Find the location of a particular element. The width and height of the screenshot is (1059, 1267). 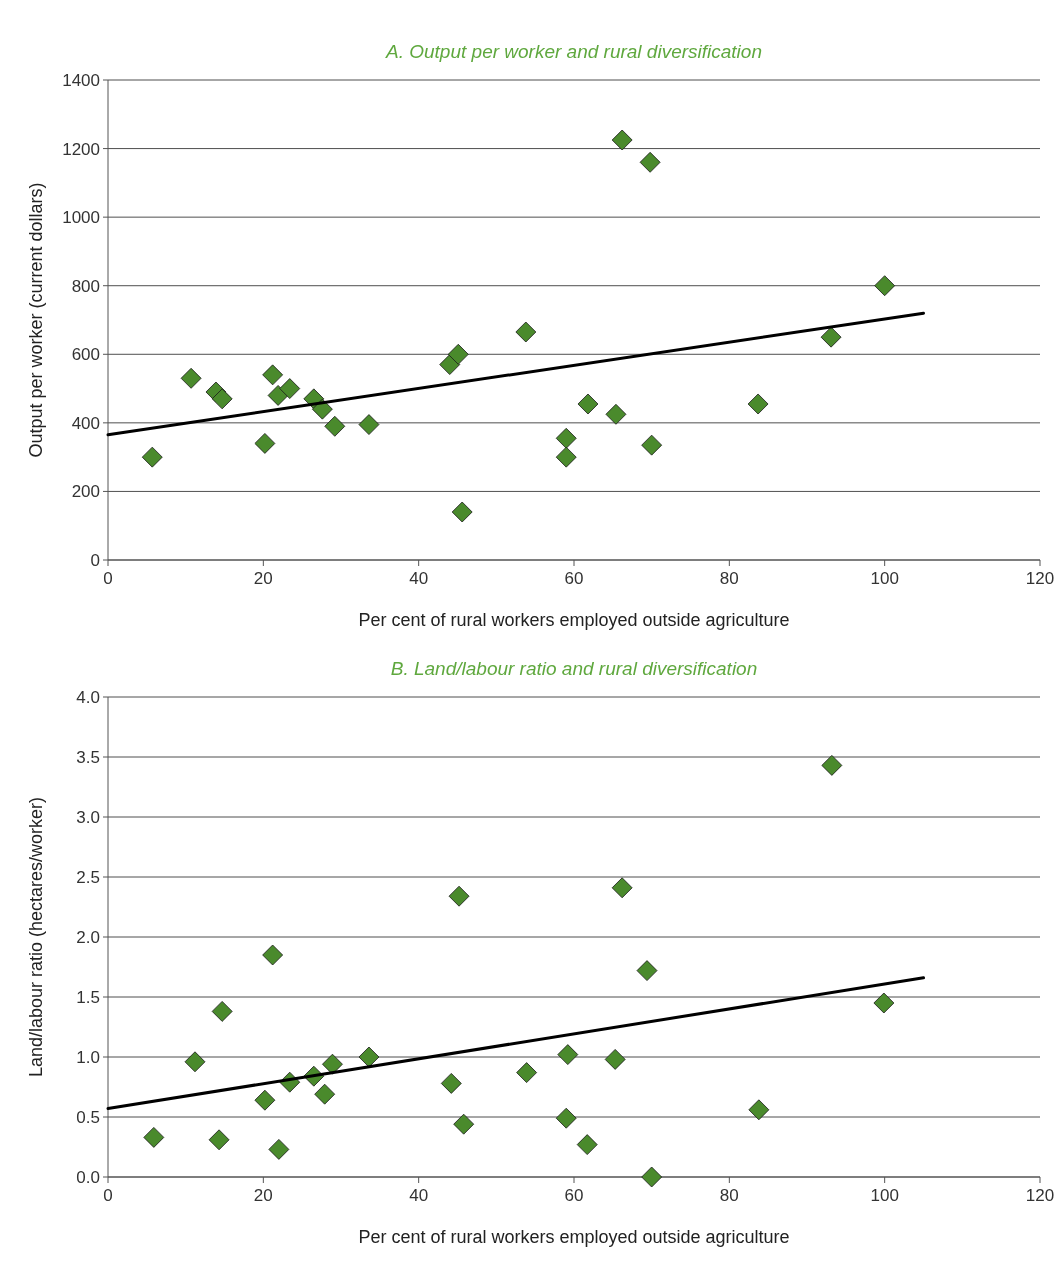

y-tick-label: 1.0 is located at coordinates (88, 1057).